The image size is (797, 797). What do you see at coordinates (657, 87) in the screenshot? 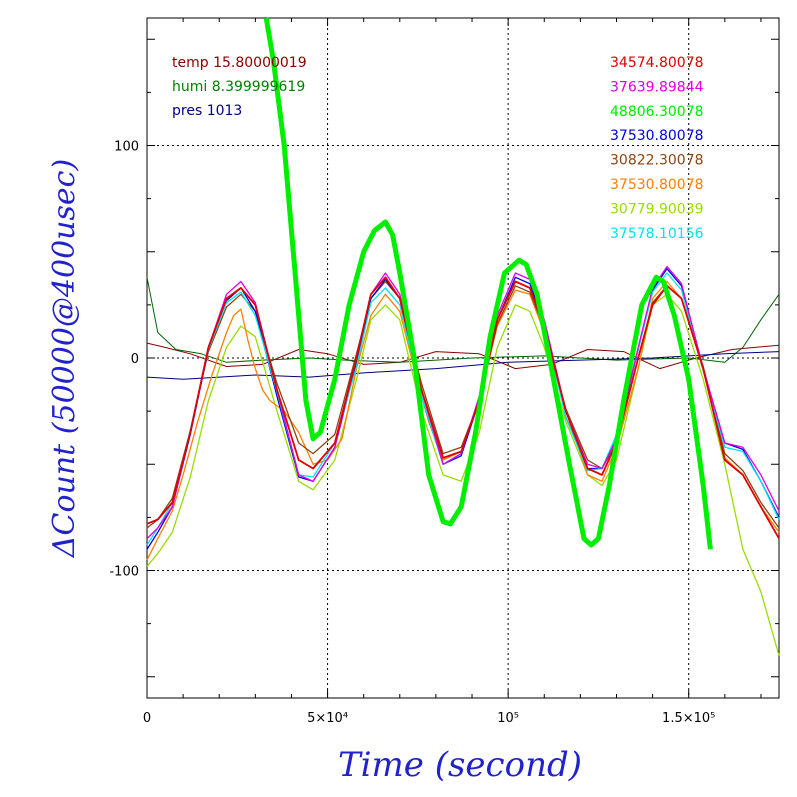
I see `series-legend-entry: 37639.89844` at bounding box center [657, 87].